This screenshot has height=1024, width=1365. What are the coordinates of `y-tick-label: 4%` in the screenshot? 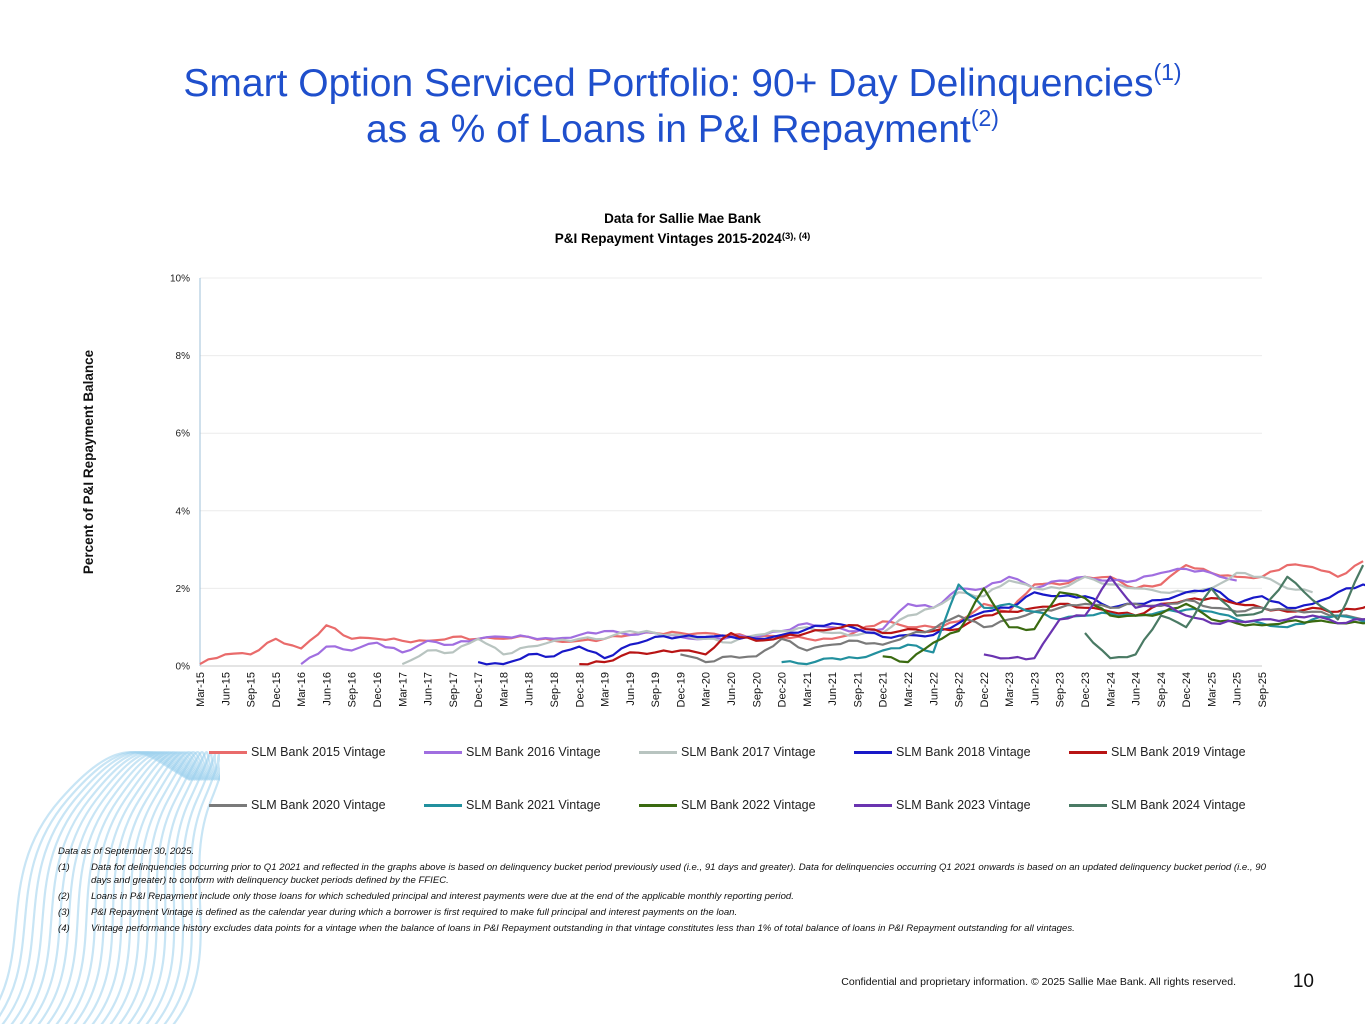 It's located at (183, 511).